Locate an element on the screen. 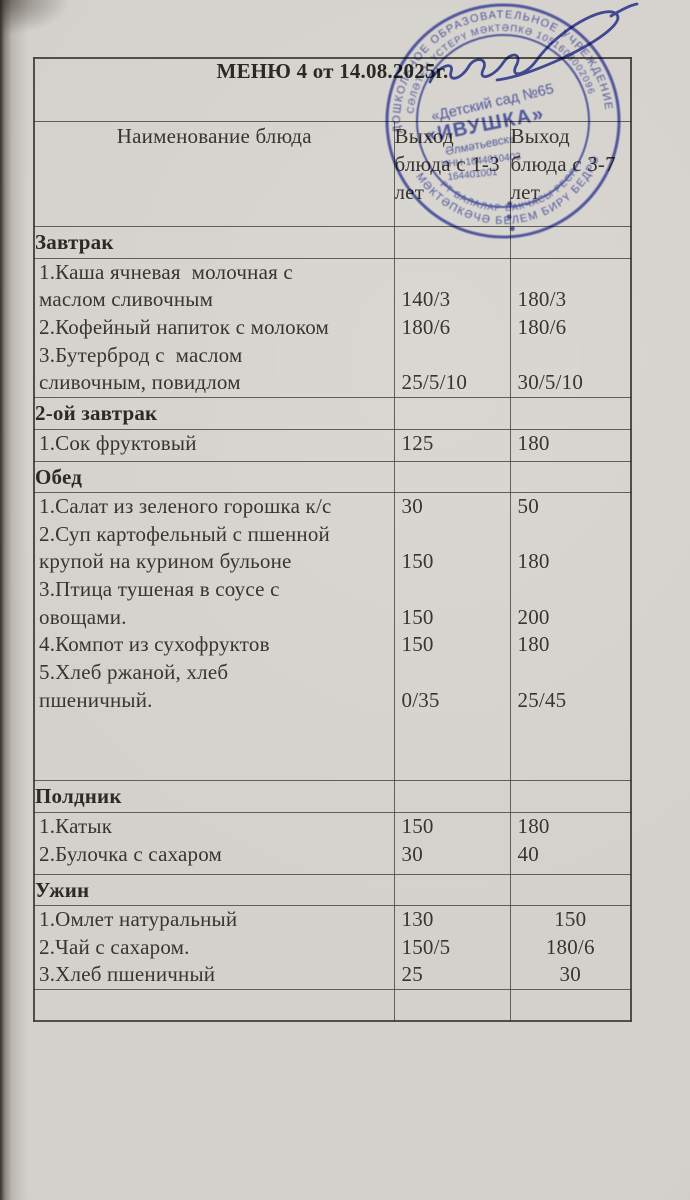 The height and width of the screenshot is (1200, 690). table-row-items: 1.Сок фруктовый 125 180 is located at coordinates (332, 445).